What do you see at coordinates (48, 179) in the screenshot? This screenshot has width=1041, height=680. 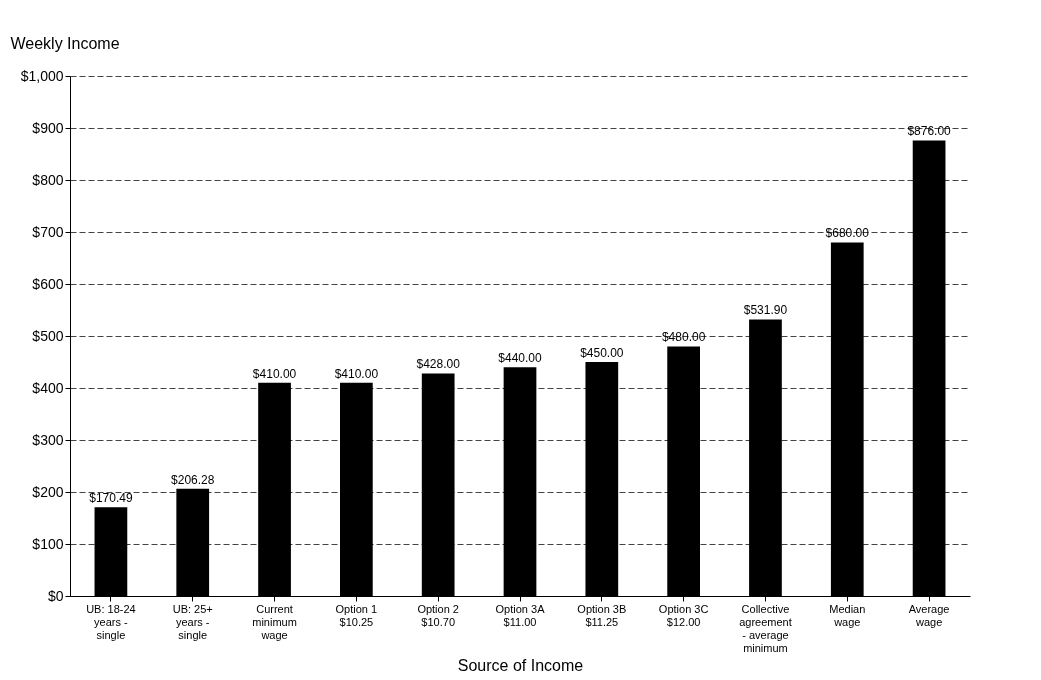 I see `y-tick-label: $800` at bounding box center [48, 179].